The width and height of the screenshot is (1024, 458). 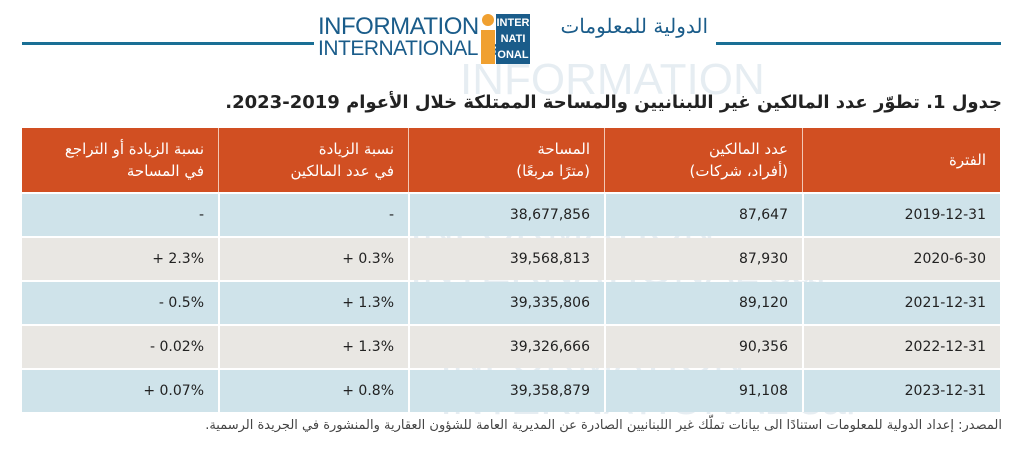 I want to click on logo-i-mark: INTER NATI ONAL, so click(x=504, y=40).